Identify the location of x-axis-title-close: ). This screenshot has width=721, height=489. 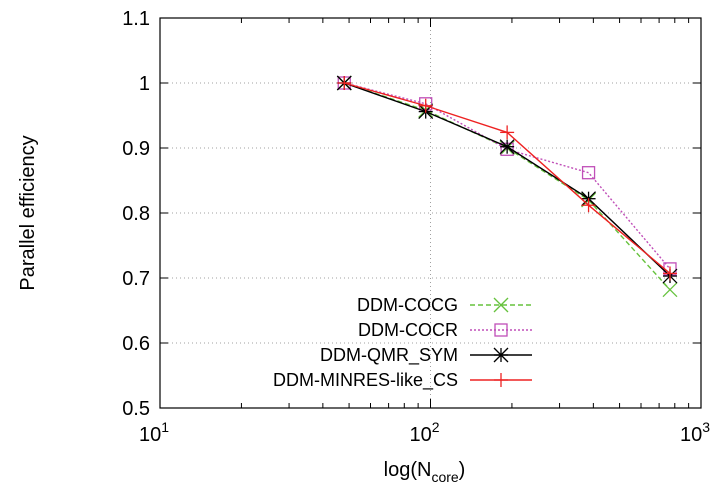
(462, 470).